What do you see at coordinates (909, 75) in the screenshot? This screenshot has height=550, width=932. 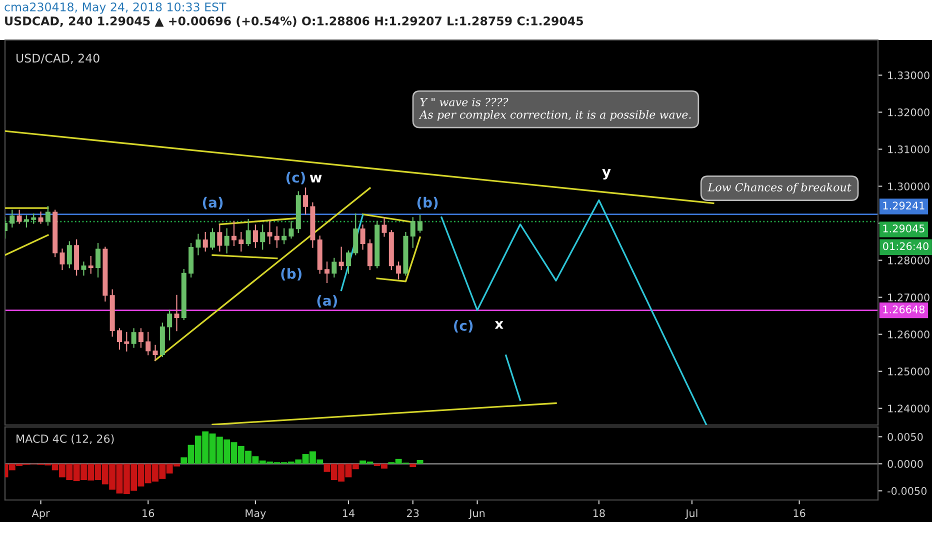 I see `y-tick-label: 1.33000` at bounding box center [909, 75].